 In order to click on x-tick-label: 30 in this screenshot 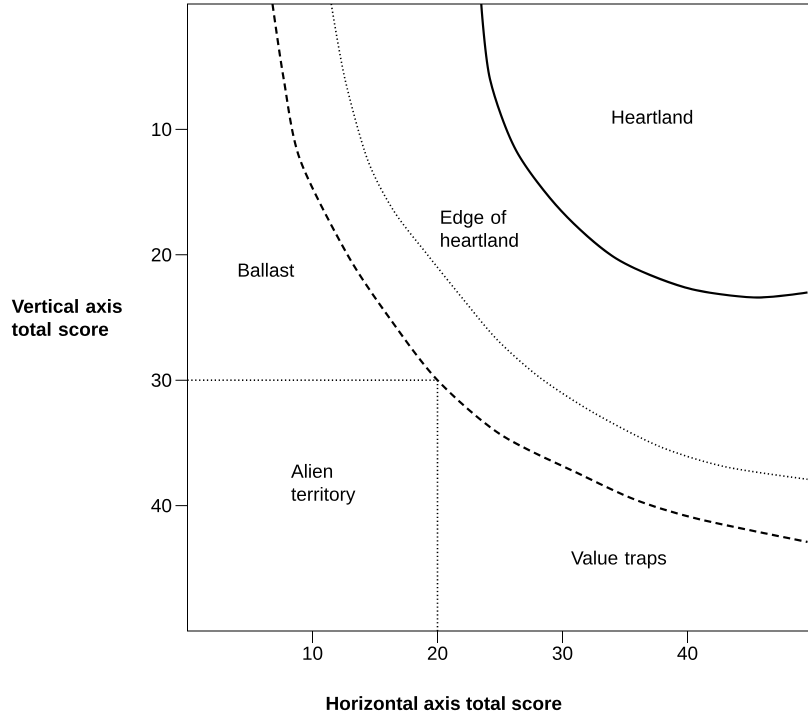, I will do `click(562, 653)`.